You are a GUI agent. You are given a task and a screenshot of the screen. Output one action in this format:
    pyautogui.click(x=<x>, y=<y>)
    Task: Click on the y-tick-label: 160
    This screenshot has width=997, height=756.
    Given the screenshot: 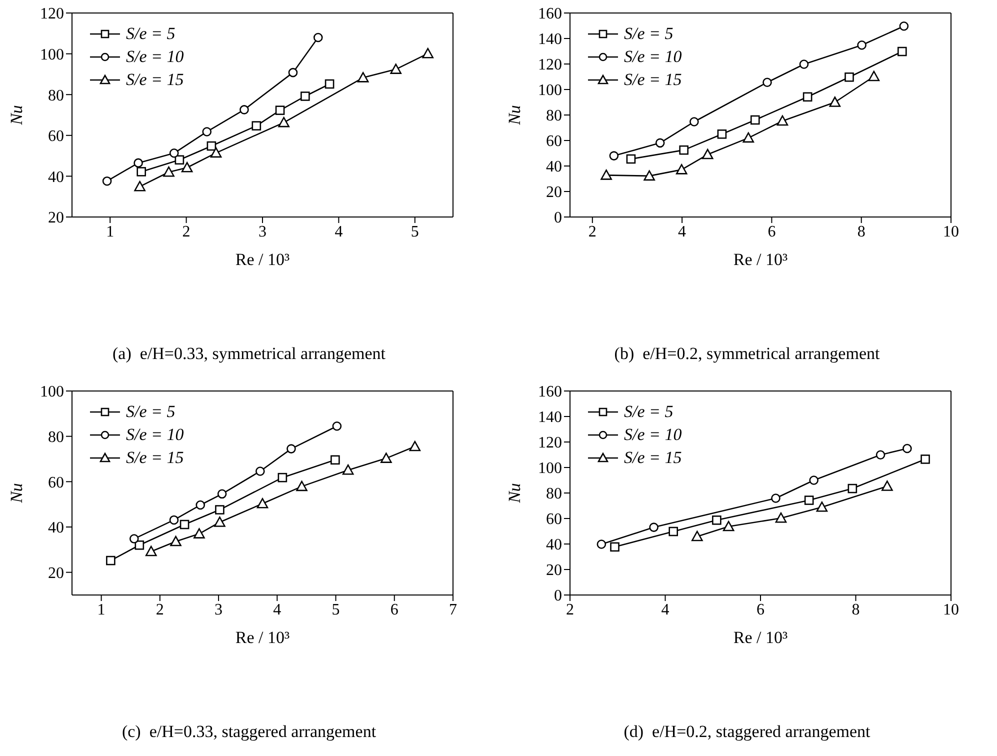 What is the action you would take?
    pyautogui.click(x=550, y=392)
    